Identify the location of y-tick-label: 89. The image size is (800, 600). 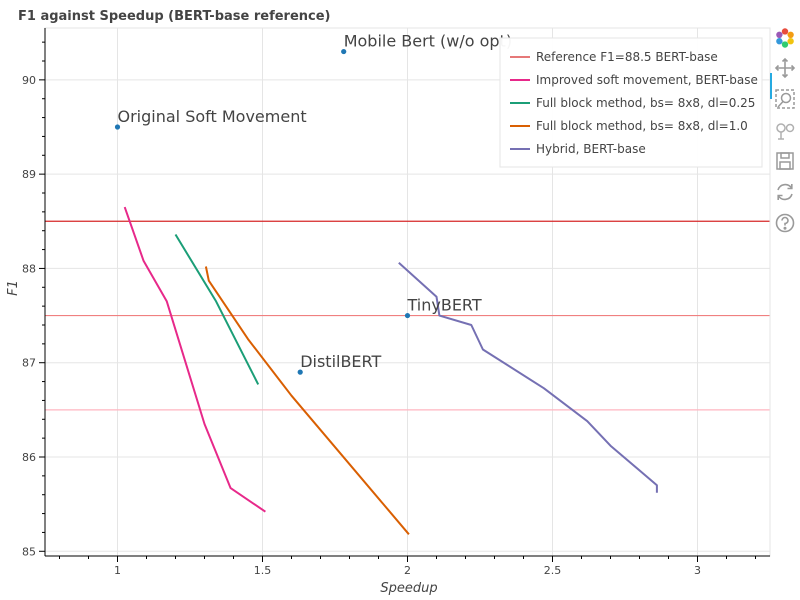
(29, 174).